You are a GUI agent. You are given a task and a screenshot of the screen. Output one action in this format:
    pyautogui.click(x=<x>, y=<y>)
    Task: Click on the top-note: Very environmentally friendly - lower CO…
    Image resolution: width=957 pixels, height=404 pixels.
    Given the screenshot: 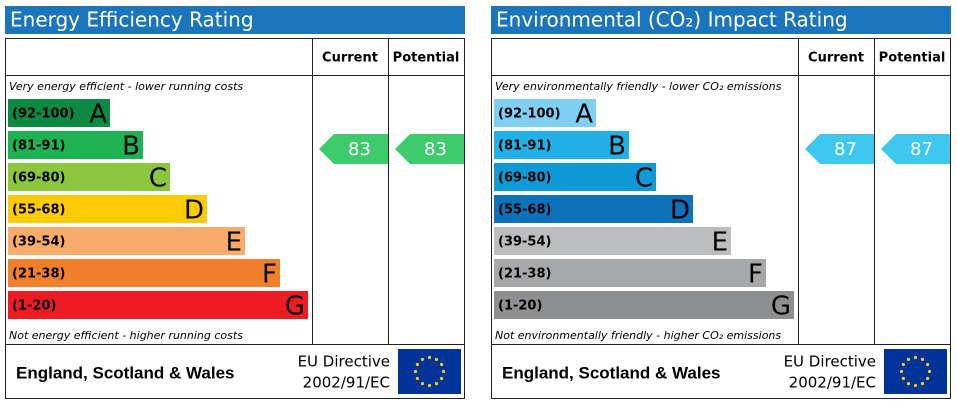 What is the action you would take?
    pyautogui.click(x=638, y=86)
    